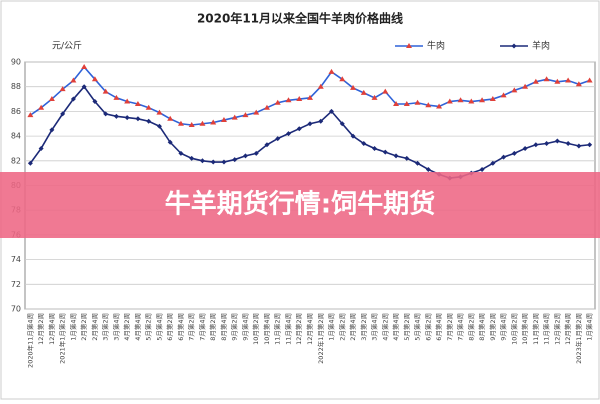  What do you see at coordinates (51, 329) in the screenshot?
I see `x-tick-label: 12月第4周` at bounding box center [51, 329].